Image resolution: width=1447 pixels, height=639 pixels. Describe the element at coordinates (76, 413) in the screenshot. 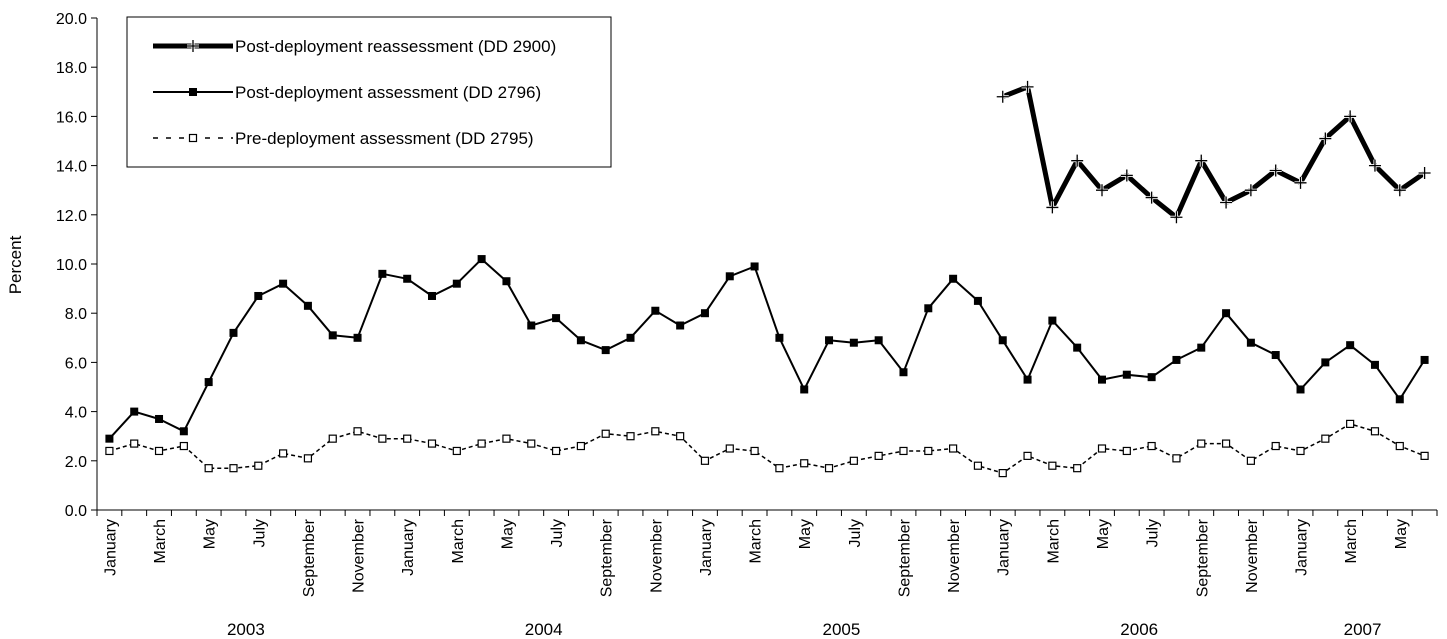

I see `y-tick-label: 4.0` at that location.